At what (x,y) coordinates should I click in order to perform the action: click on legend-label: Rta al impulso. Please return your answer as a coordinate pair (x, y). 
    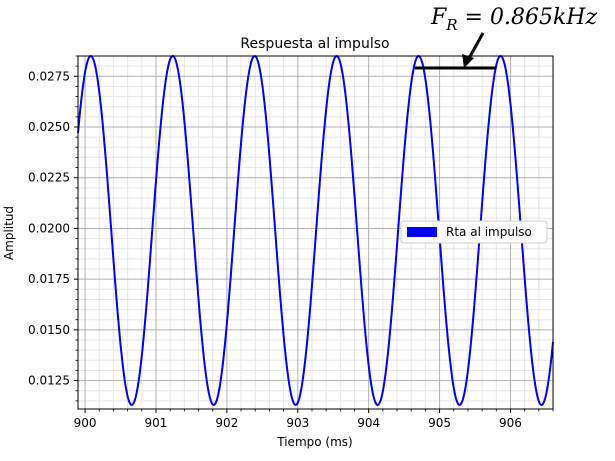
    Looking at the image, I should click on (489, 232).